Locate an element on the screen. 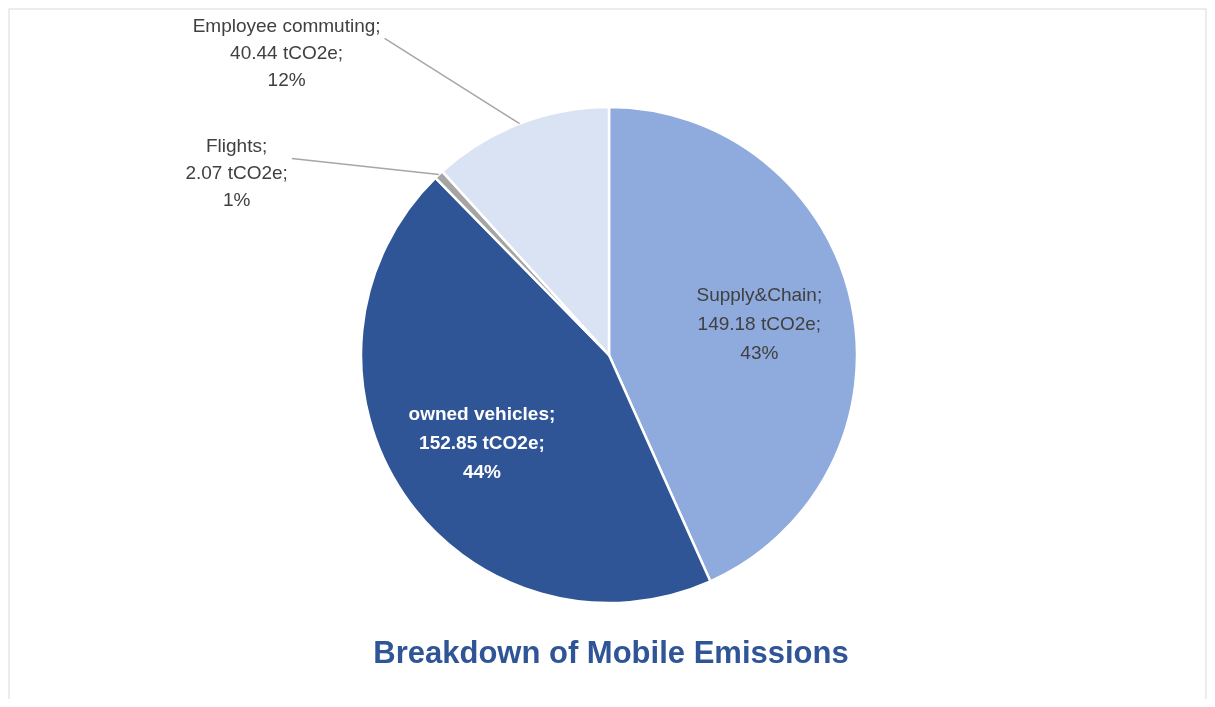 The width and height of the screenshot is (1215, 707). slice-label: Flights; 2.07 tCO2e; 1% is located at coordinates (236, 173).